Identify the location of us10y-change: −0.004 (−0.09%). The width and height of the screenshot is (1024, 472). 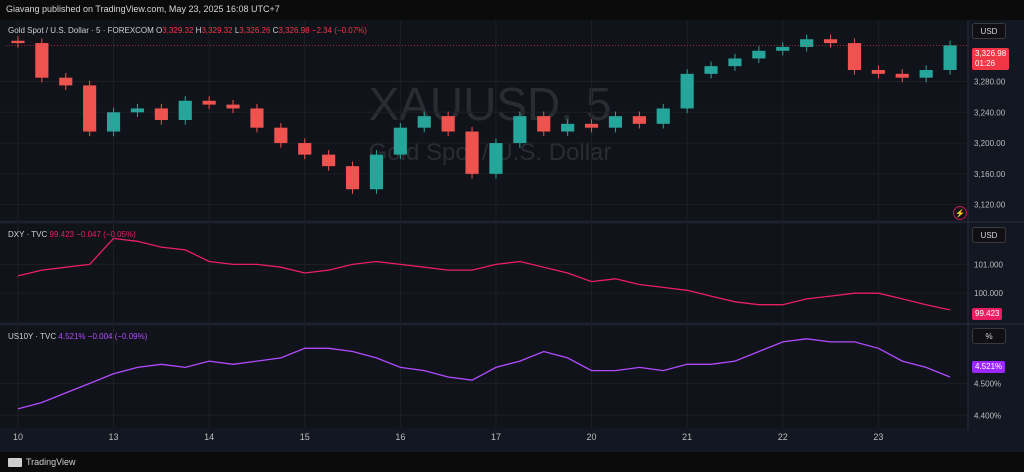
(117, 336).